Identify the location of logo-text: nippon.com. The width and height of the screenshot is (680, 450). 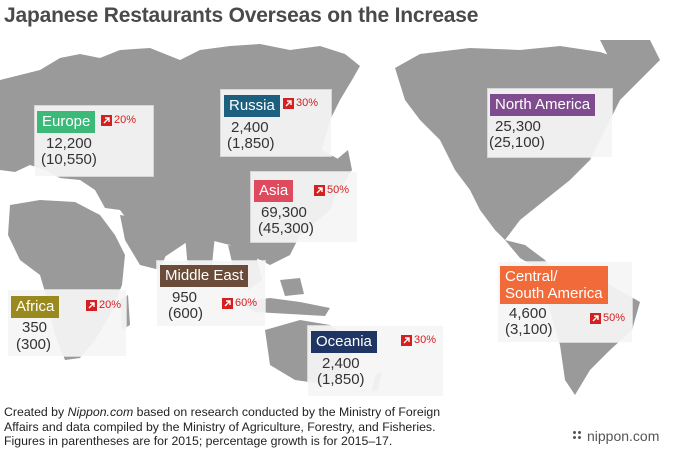
(623, 436).